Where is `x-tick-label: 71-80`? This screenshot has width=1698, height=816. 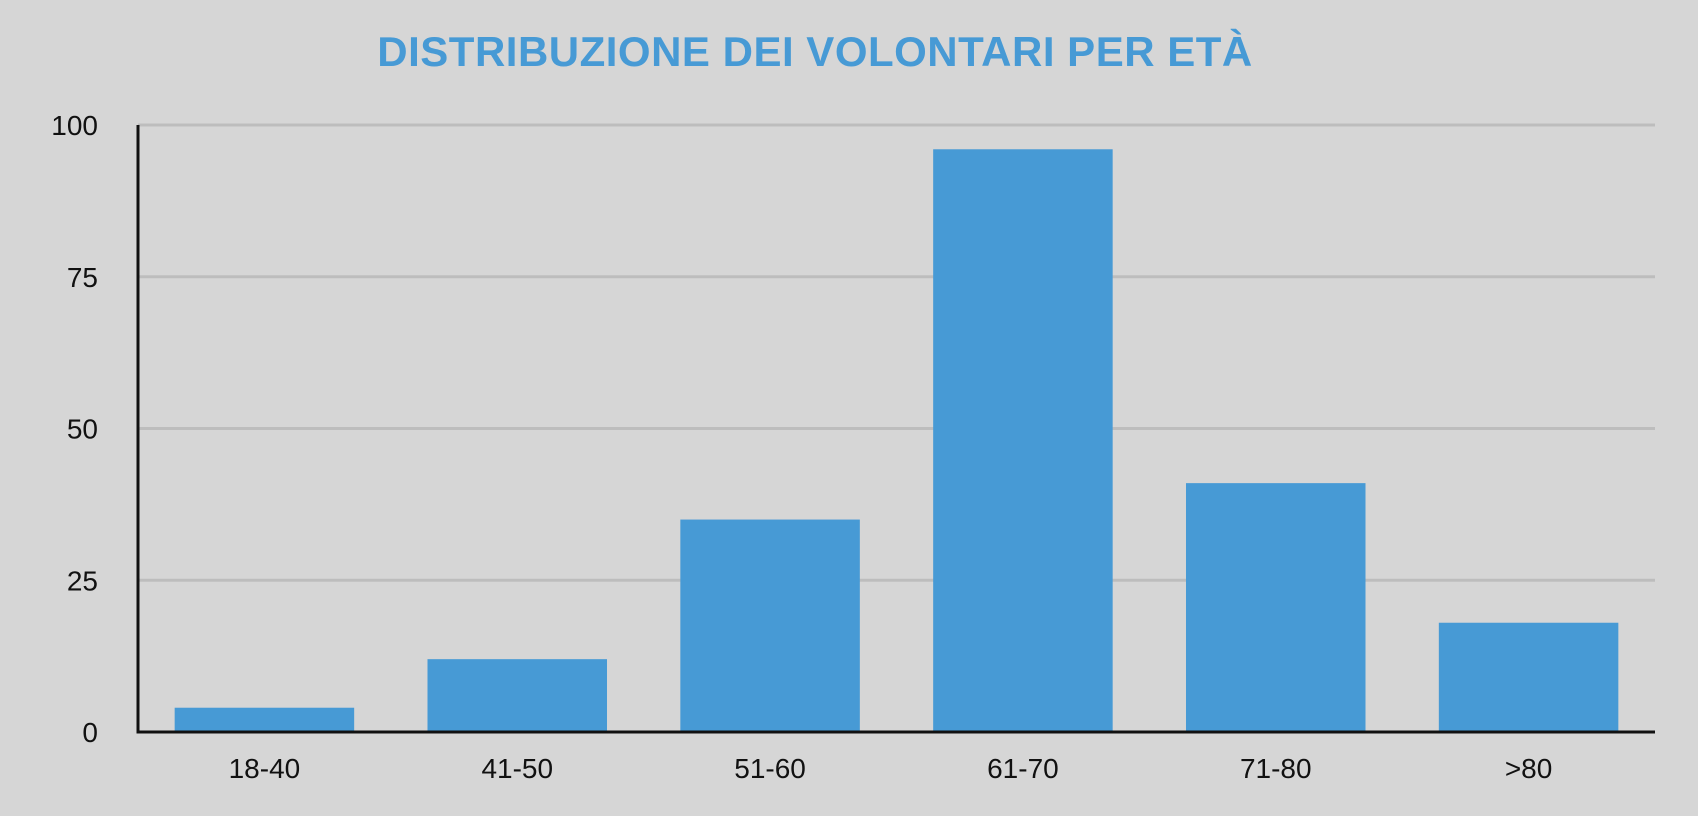 x-tick-label: 71-80 is located at coordinates (1276, 768).